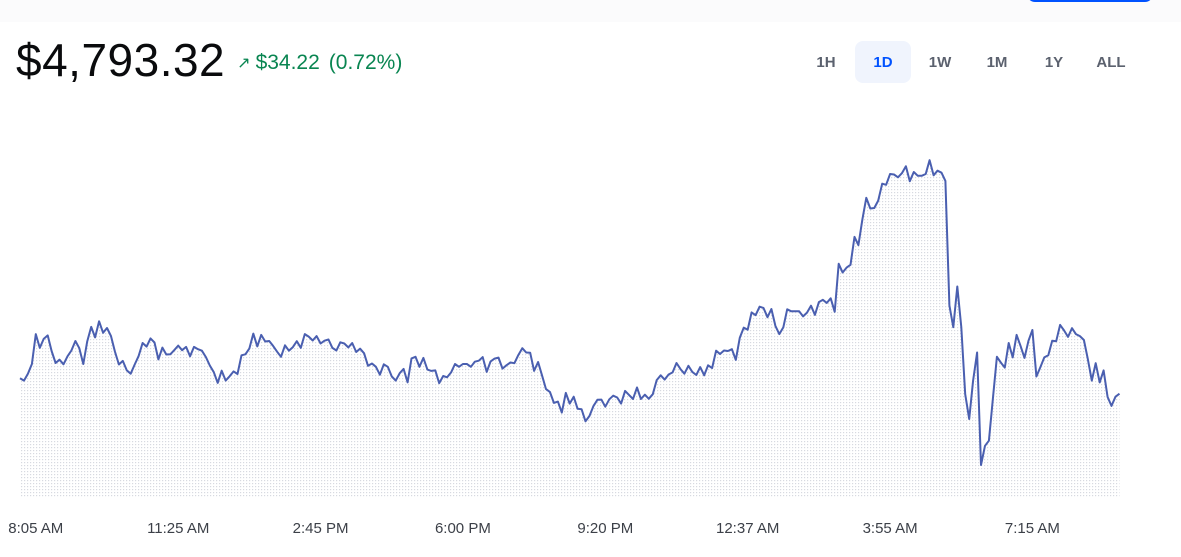  What do you see at coordinates (997, 62) in the screenshot?
I see `range-1m-button: 1M` at bounding box center [997, 62].